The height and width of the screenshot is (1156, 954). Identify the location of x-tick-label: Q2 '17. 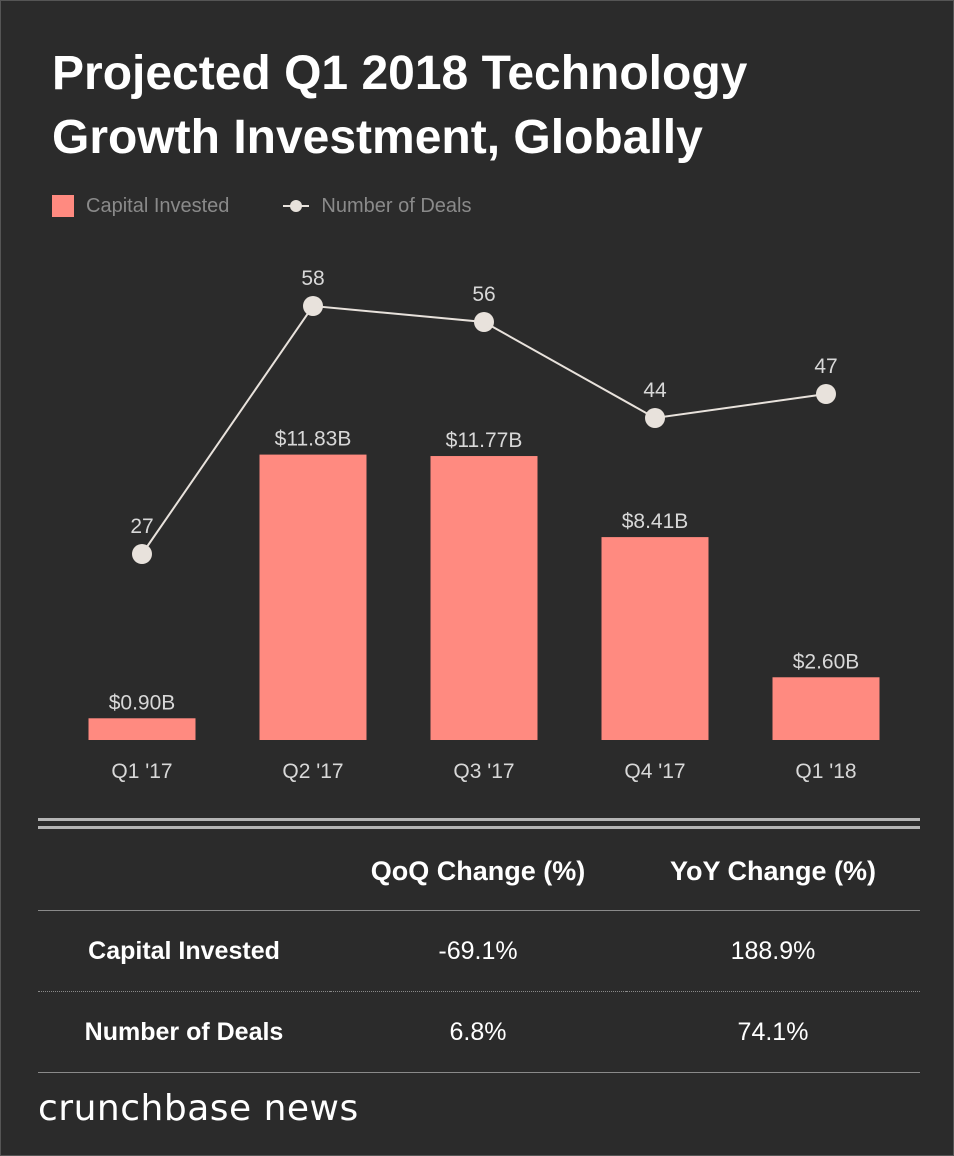
(312, 771).